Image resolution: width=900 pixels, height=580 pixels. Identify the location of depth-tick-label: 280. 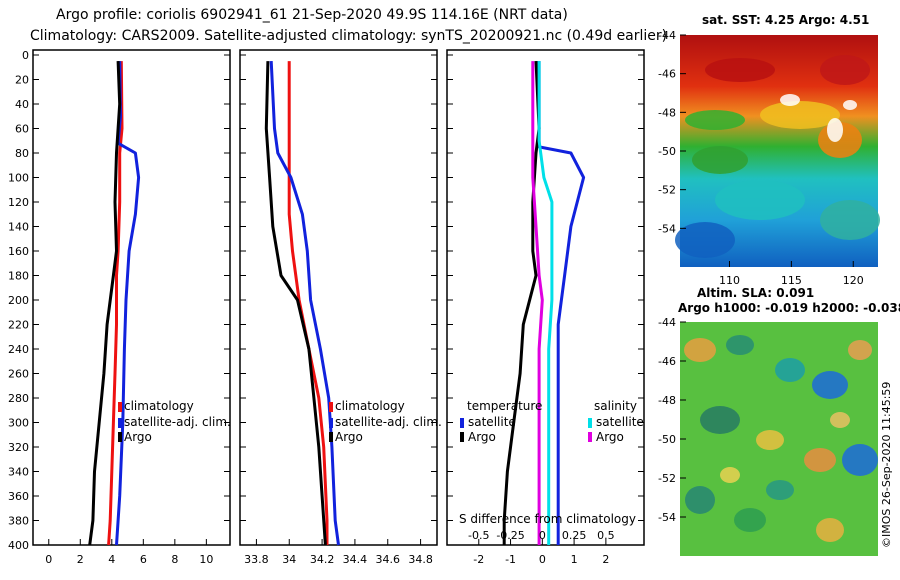
(18, 398).